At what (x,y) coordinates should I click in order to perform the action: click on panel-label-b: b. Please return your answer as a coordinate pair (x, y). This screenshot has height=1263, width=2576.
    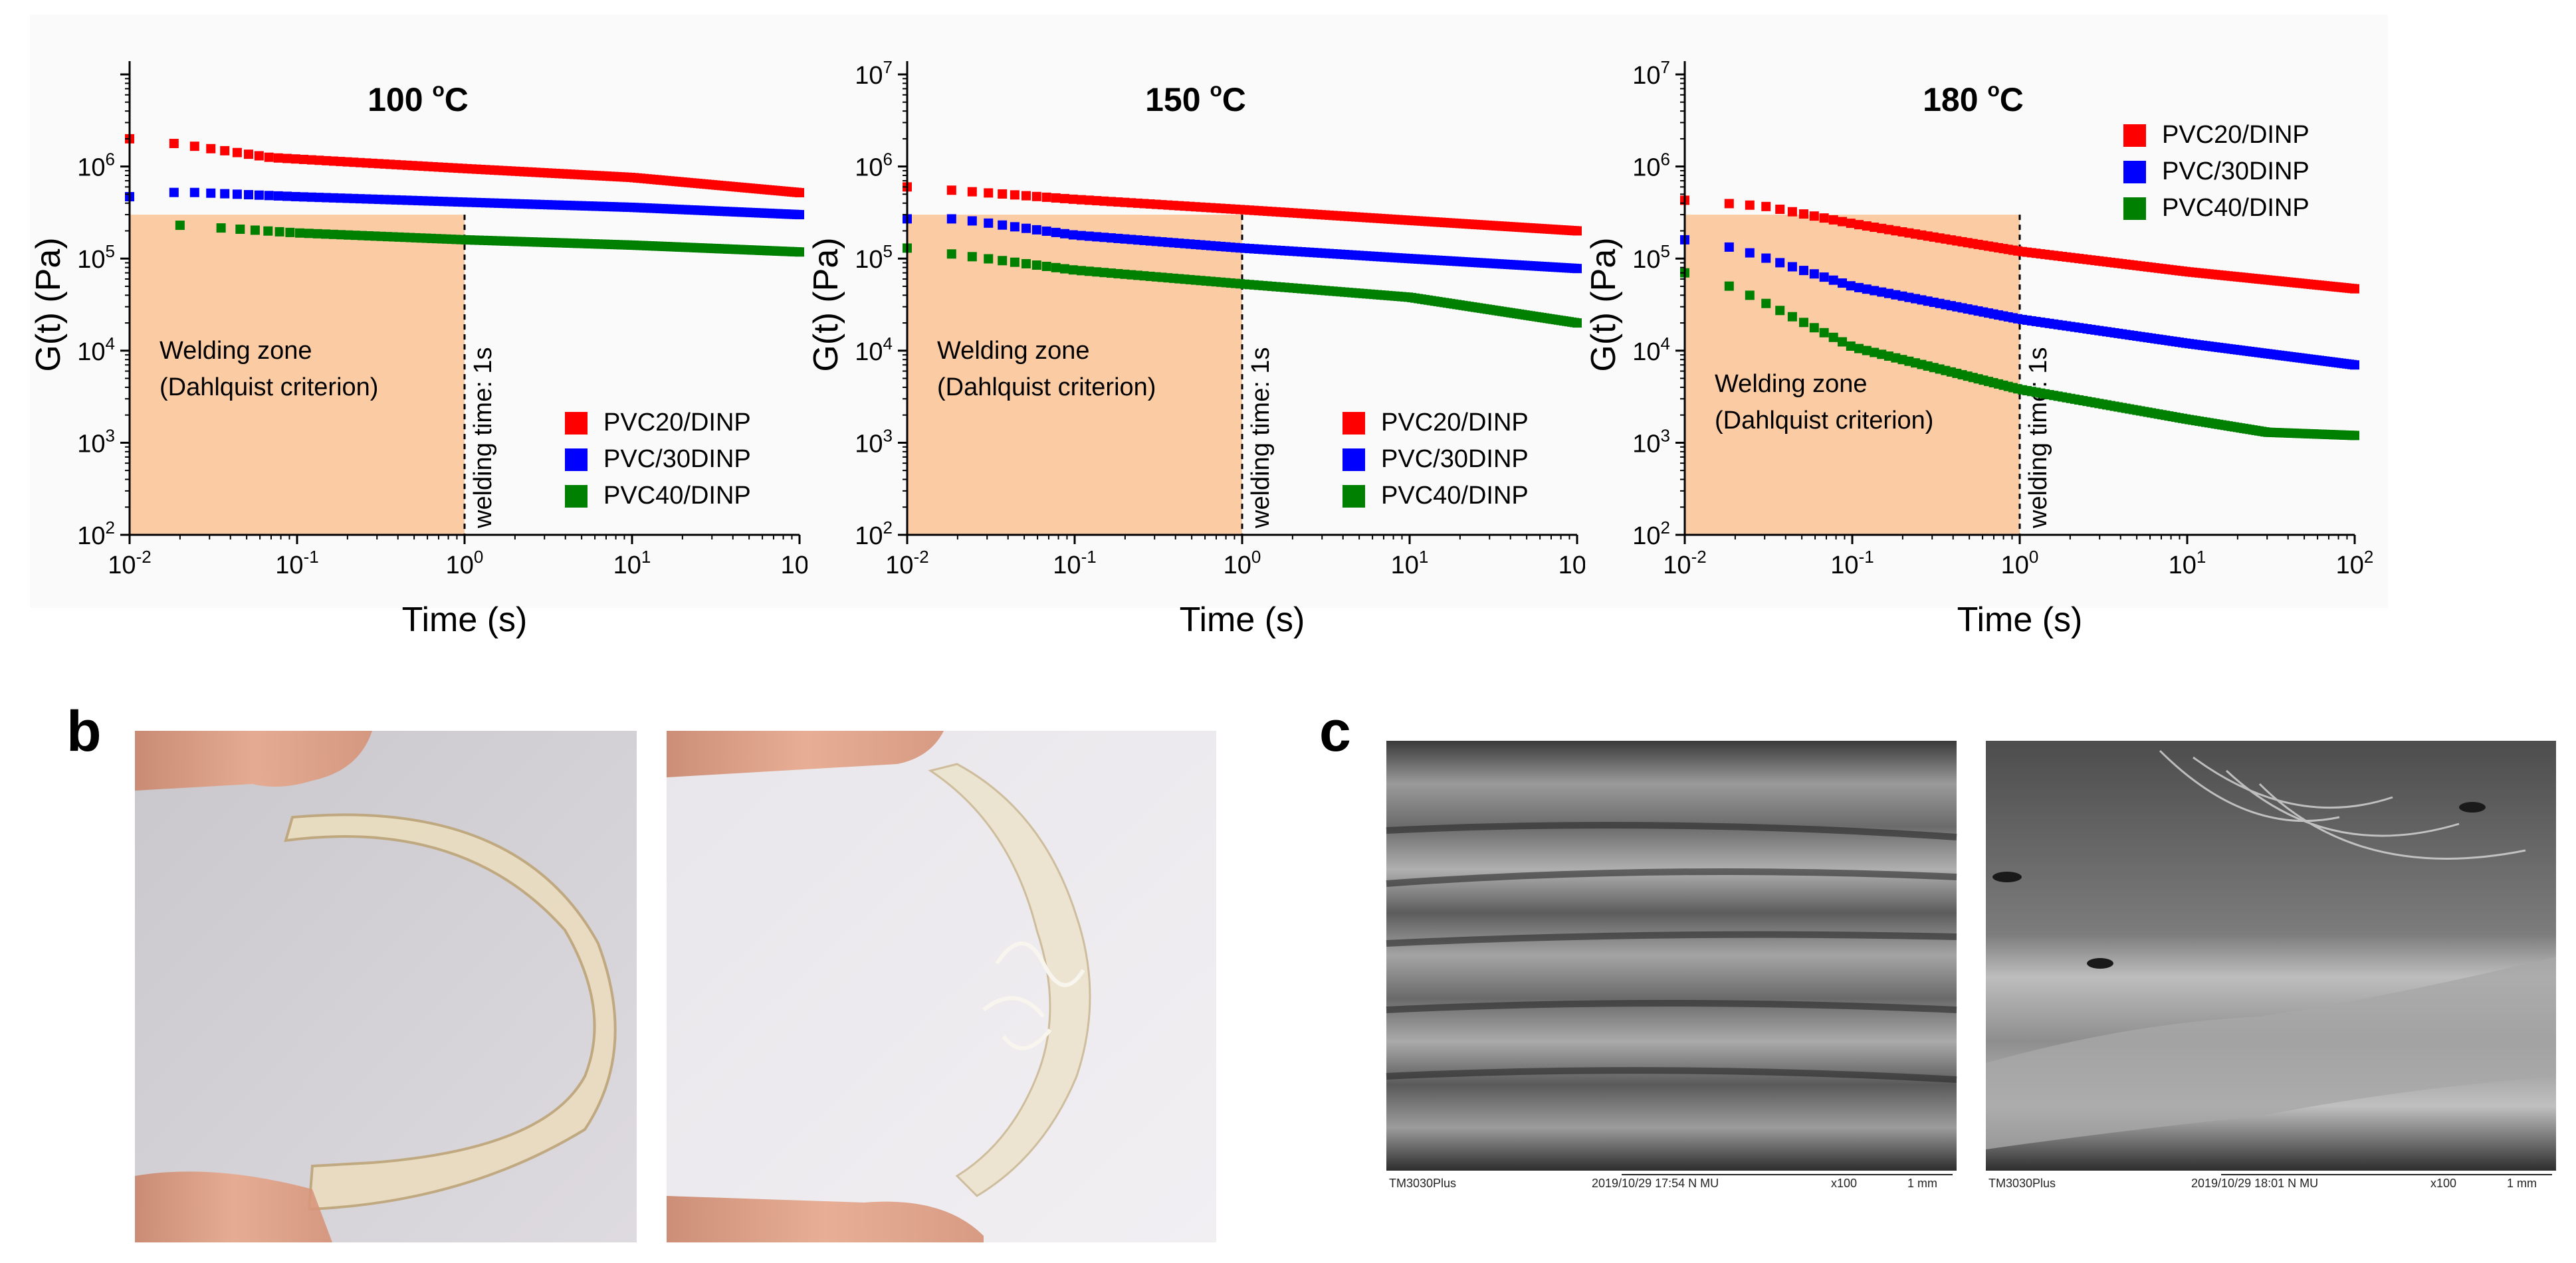
    Looking at the image, I should click on (84, 731).